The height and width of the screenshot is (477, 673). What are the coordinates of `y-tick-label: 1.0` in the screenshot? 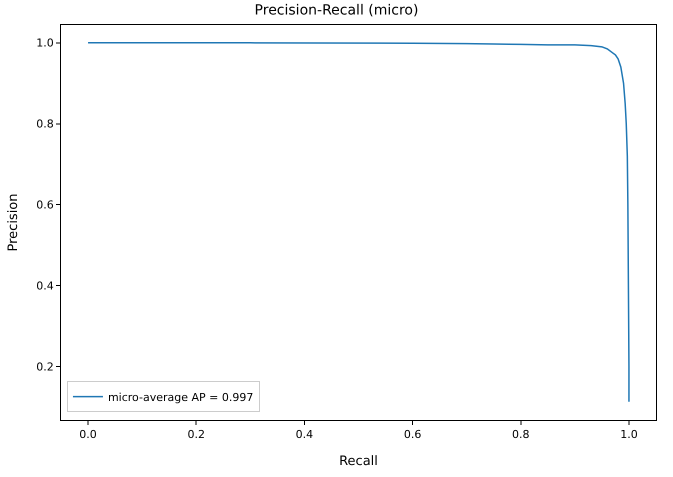 It's located at (45, 43).